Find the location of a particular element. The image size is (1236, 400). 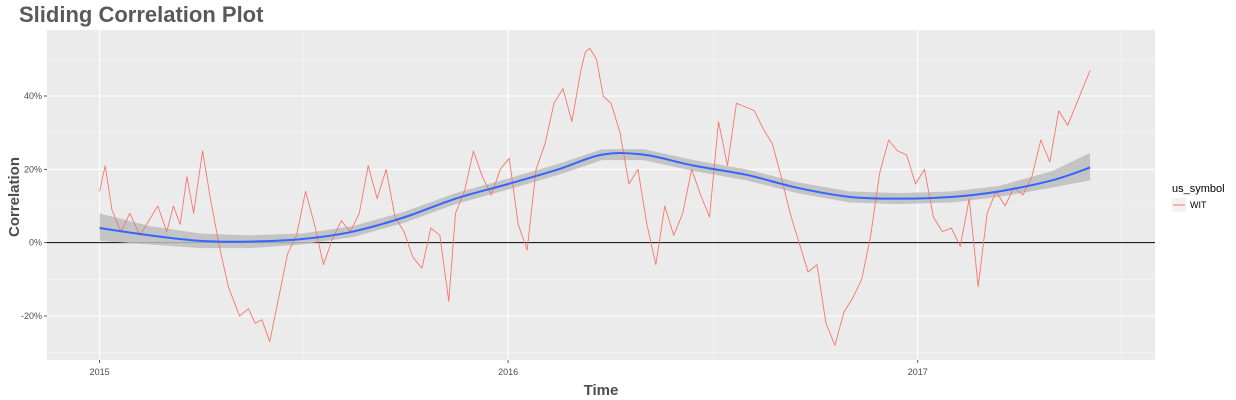

y-axis-ticks: -20% 0% 20% 40% is located at coordinates (34, 206).